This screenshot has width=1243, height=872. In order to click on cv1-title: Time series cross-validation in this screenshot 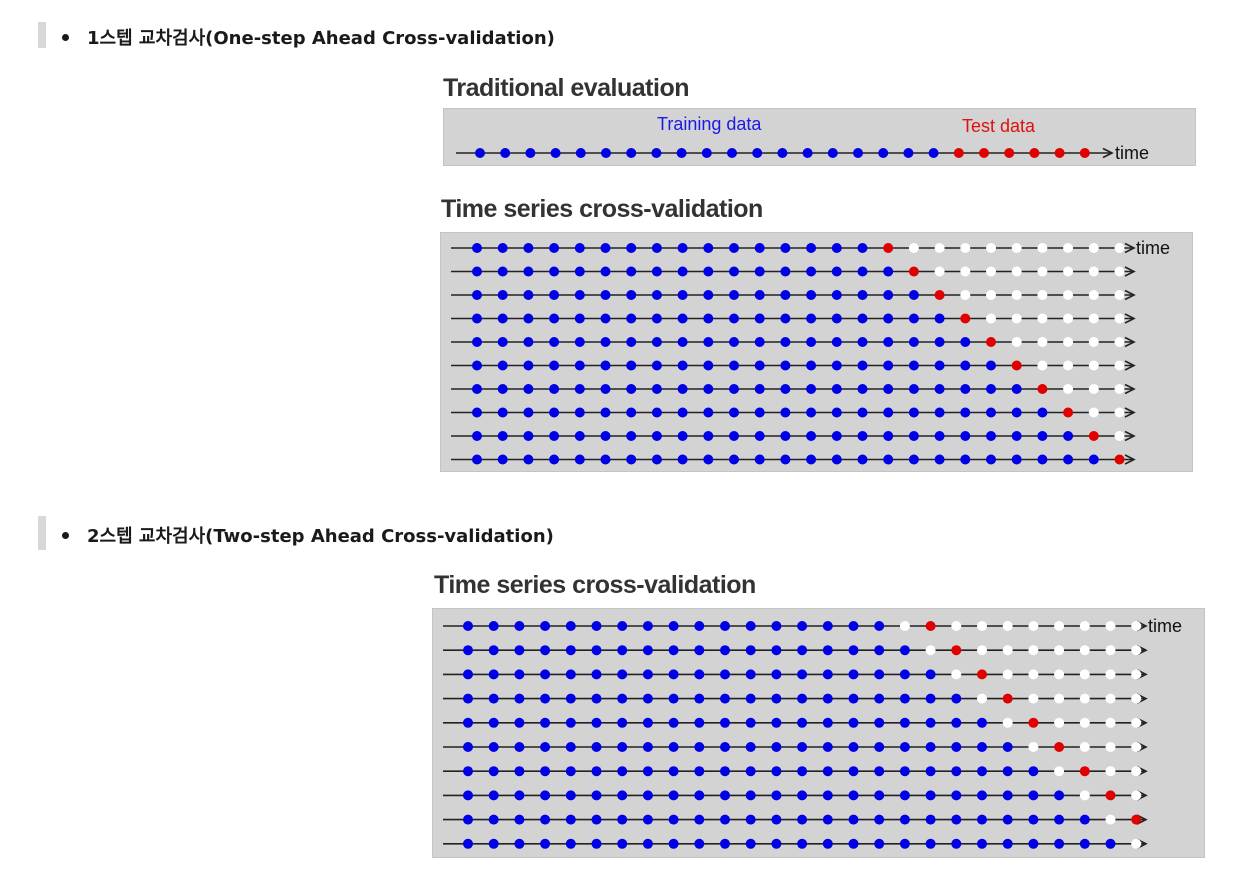, I will do `click(602, 209)`.